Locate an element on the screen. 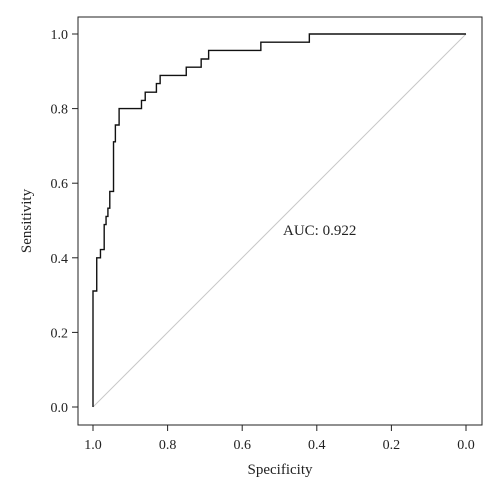 The image size is (500, 498). x-tick-label: 1.0 is located at coordinates (93, 445).